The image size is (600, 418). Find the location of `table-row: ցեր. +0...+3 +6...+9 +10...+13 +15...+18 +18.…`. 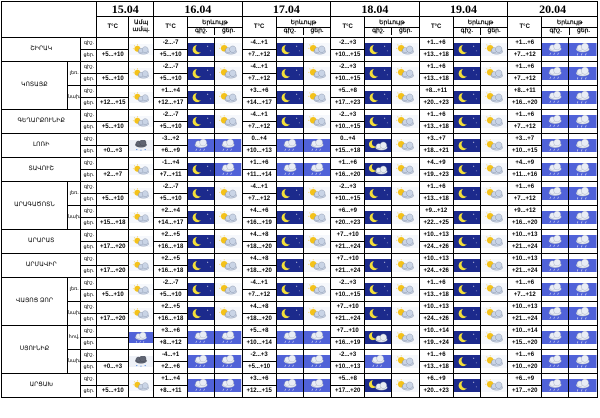

table-row: ցեր. +0...+3 +6...+9 +10...+13 +15...+18 +18.… is located at coordinates (300, 151).